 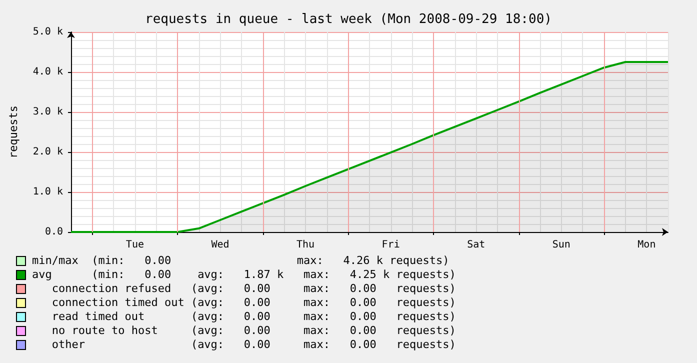 I want to click on x-tick-label: Mon, so click(x=647, y=245).